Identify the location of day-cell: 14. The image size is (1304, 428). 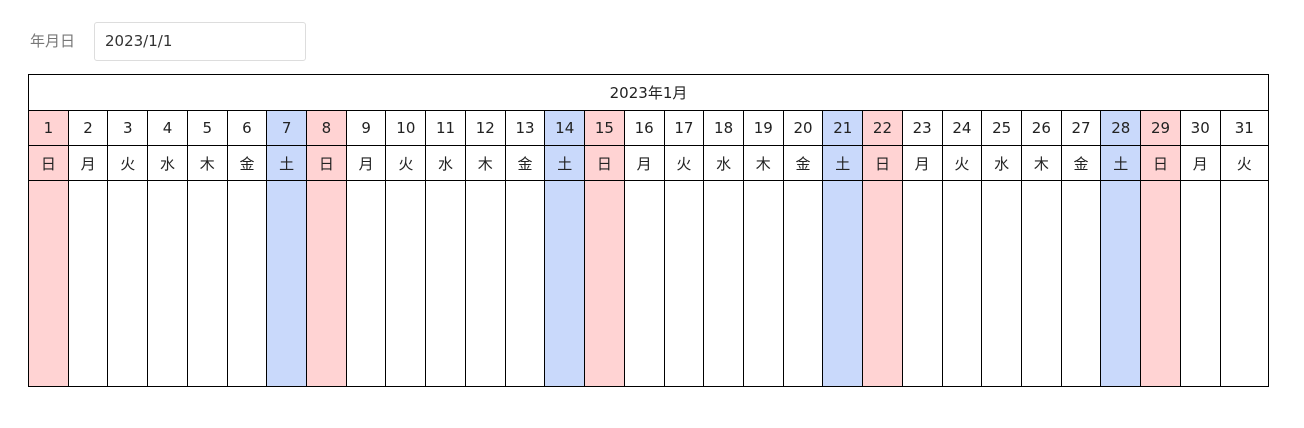
(565, 128).